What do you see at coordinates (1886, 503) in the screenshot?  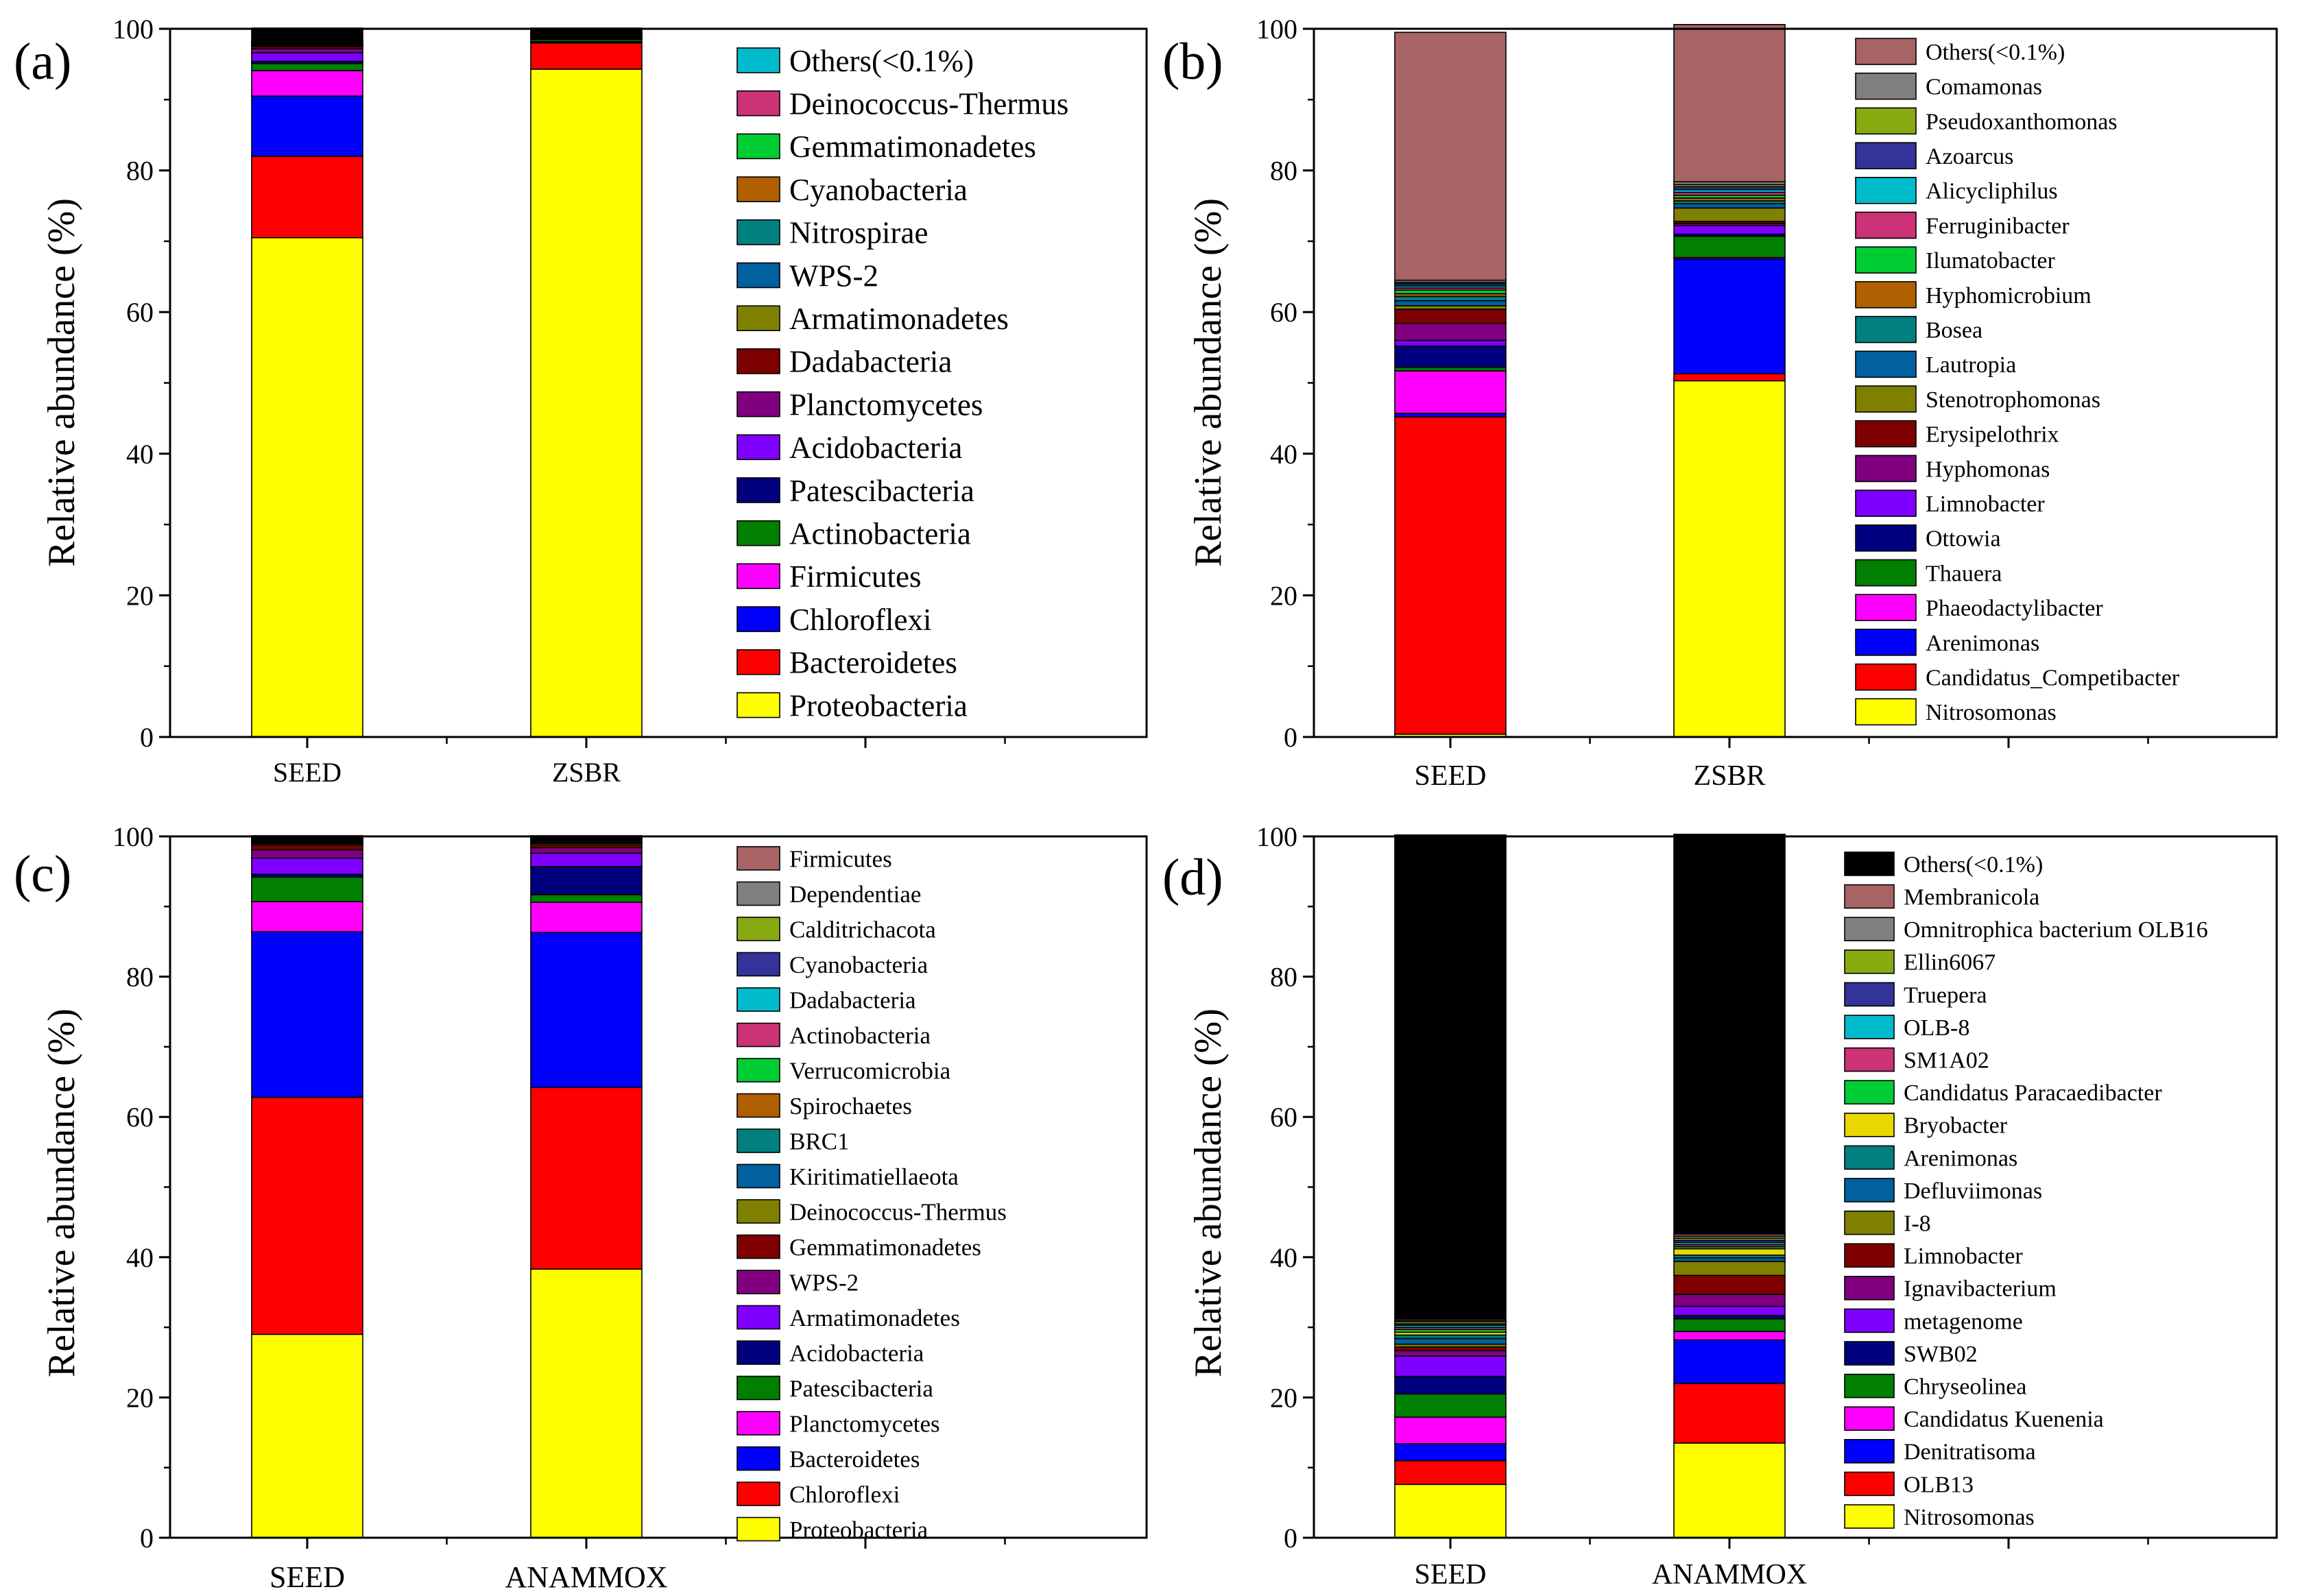 I see `legend-swatch-limnobacter` at bounding box center [1886, 503].